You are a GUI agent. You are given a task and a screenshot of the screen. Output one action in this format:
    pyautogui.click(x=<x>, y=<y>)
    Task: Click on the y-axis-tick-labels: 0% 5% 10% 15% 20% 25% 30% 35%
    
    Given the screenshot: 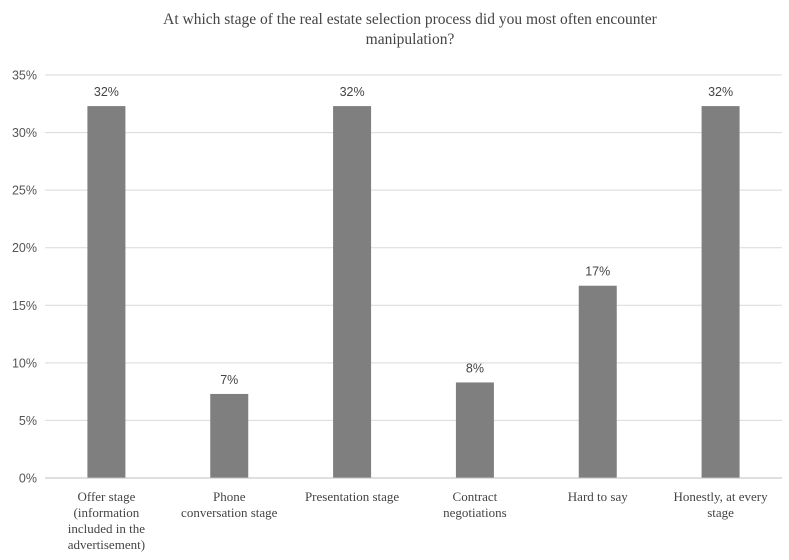 What is the action you would take?
    pyautogui.click(x=24, y=277)
    